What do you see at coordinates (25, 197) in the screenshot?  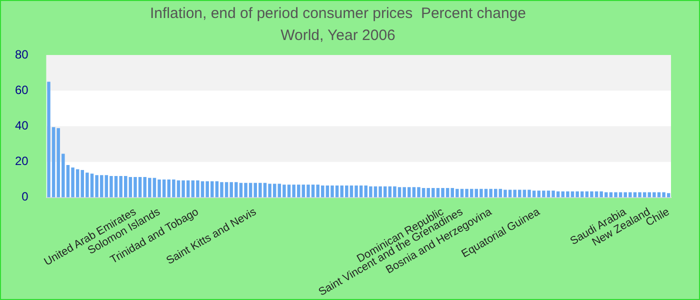 I see `y-tick-label: 0` at bounding box center [25, 197].